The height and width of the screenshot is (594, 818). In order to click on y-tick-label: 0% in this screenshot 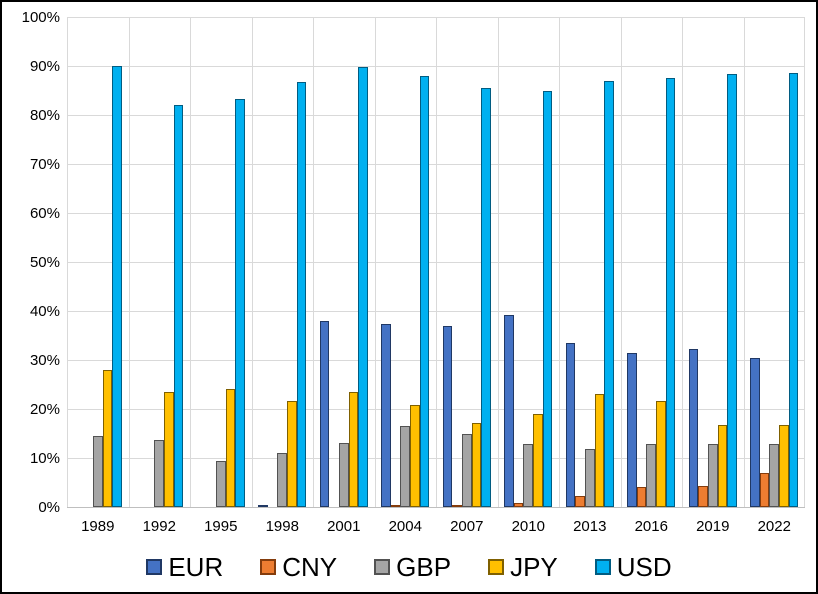, I will do `click(49, 507)`.